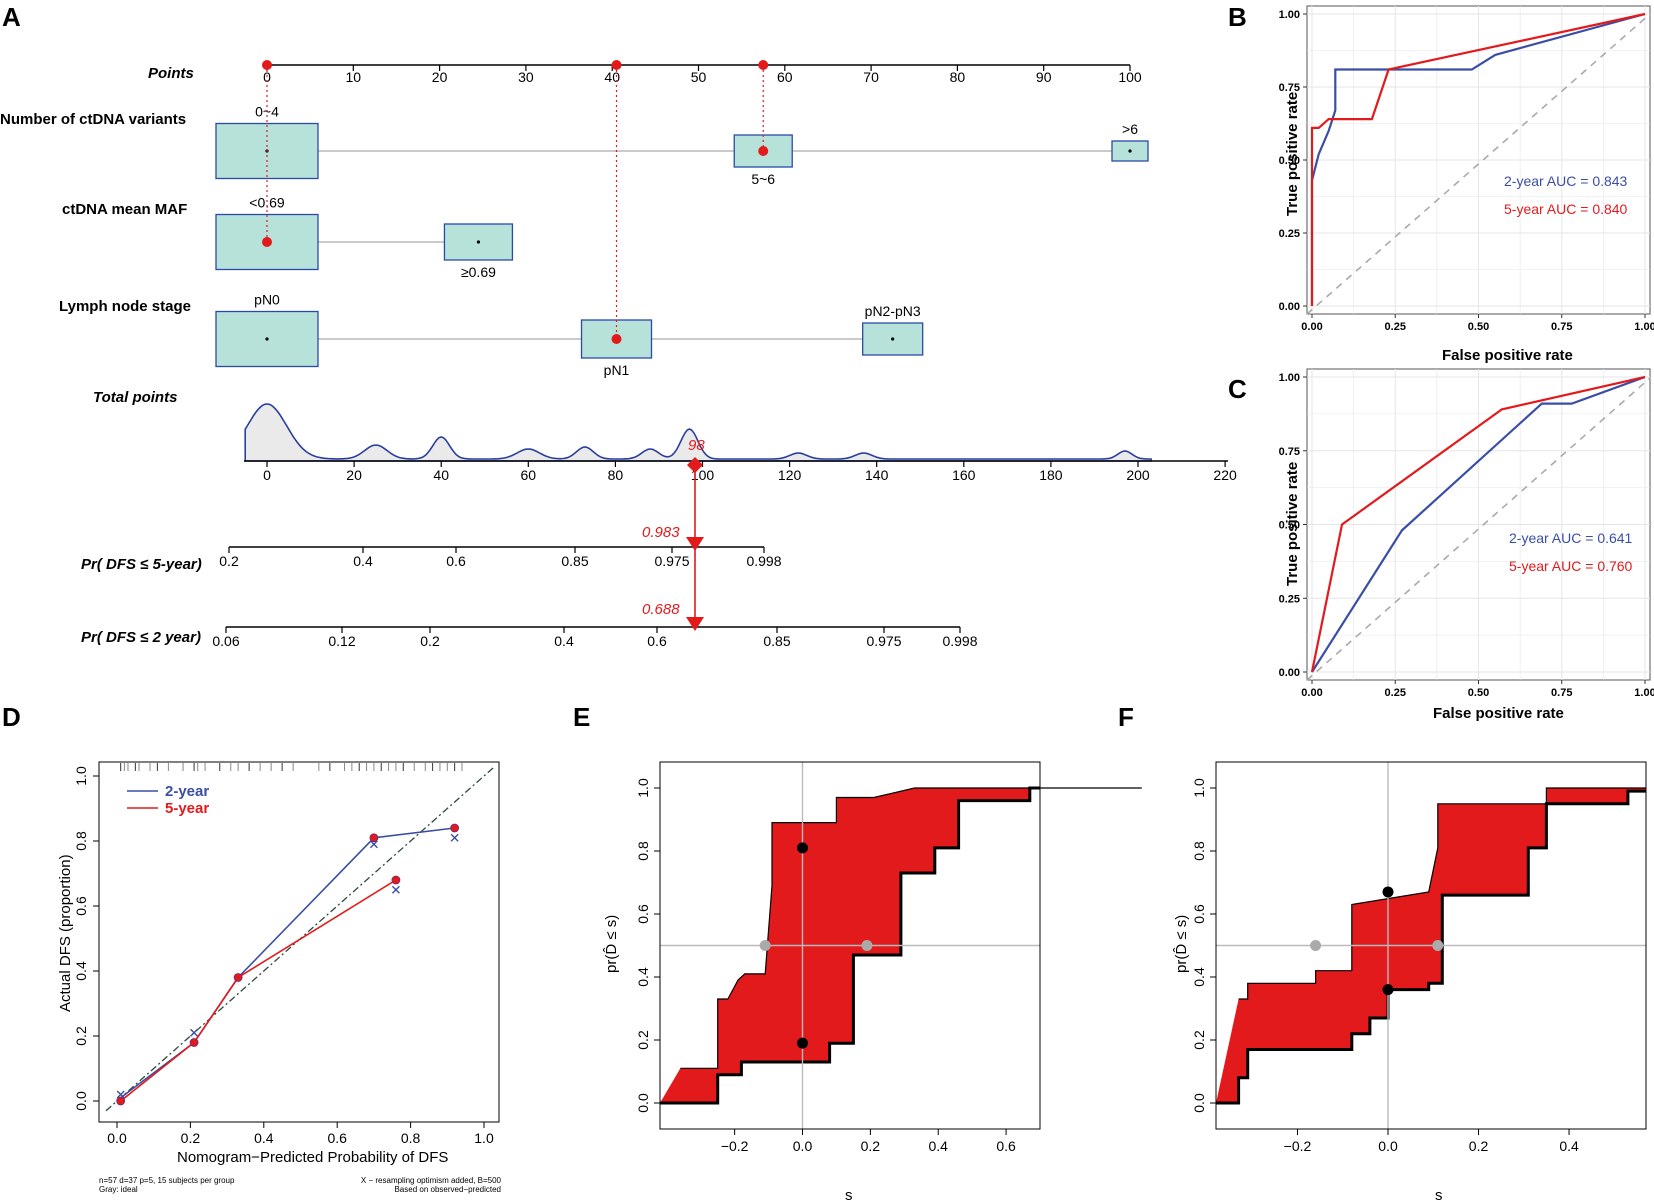  What do you see at coordinates (11, 17) in the screenshot?
I see `panel-letter-a: A` at bounding box center [11, 17].